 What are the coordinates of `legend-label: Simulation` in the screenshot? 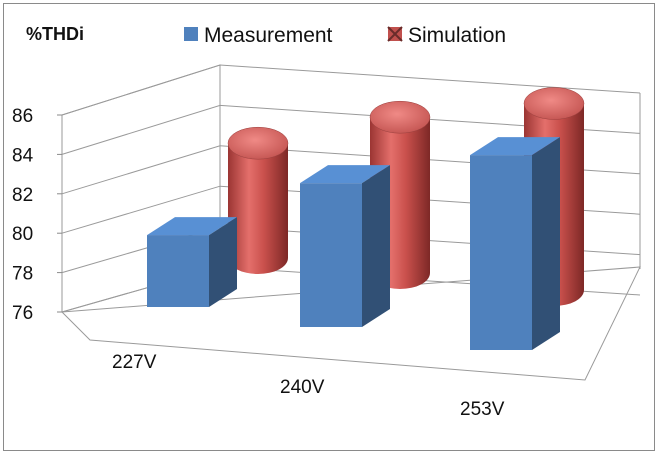 It's located at (457, 35).